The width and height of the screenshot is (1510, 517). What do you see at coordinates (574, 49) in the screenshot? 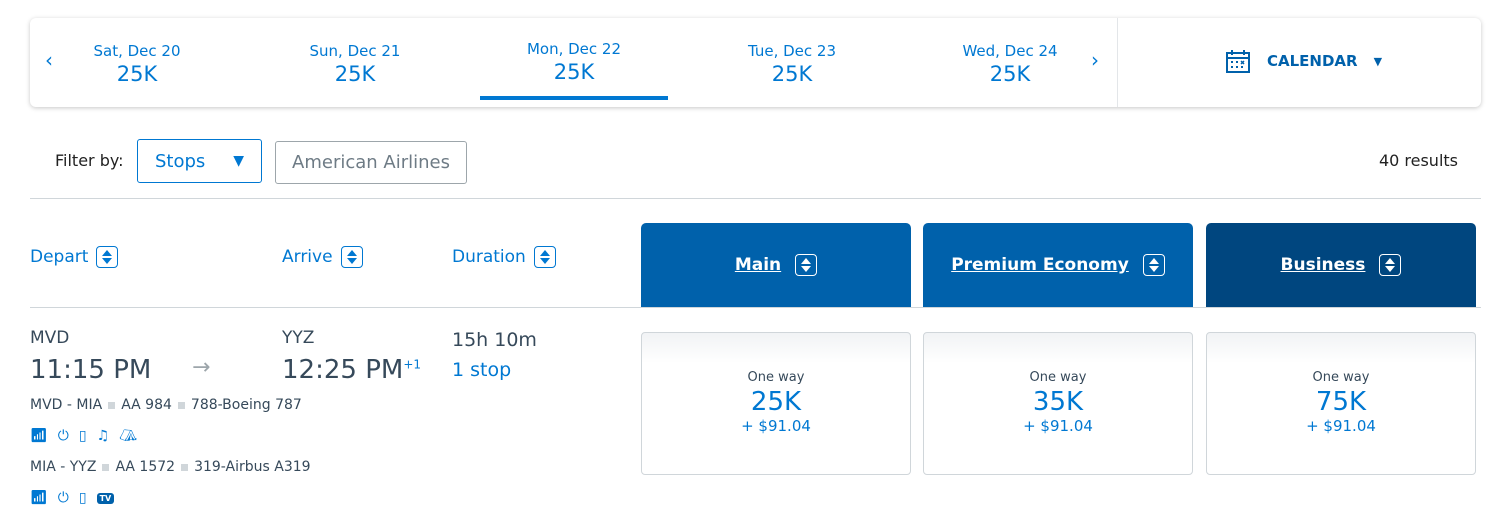
I see `date-label: Mon, Dec 22` at bounding box center [574, 49].